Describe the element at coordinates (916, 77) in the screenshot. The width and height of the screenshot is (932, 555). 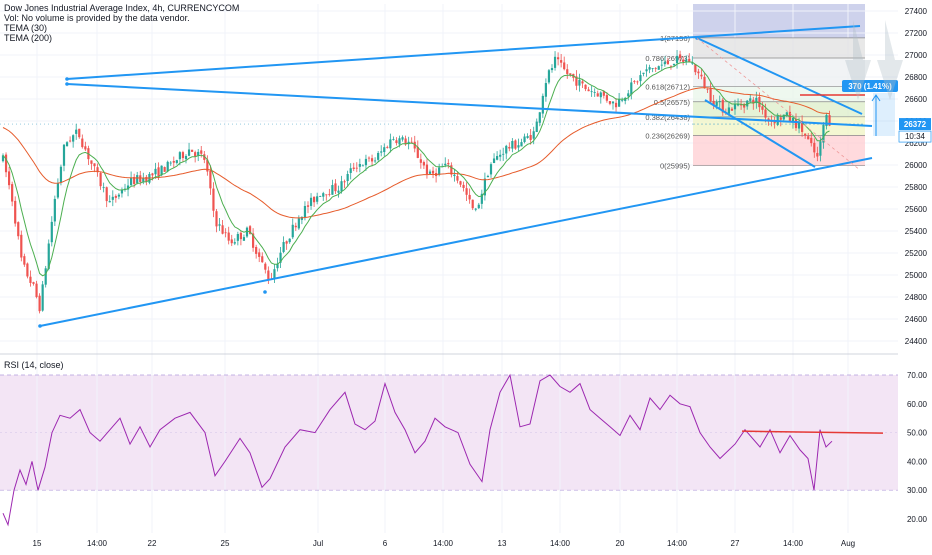
I see `price-tick-label: 26800` at that location.